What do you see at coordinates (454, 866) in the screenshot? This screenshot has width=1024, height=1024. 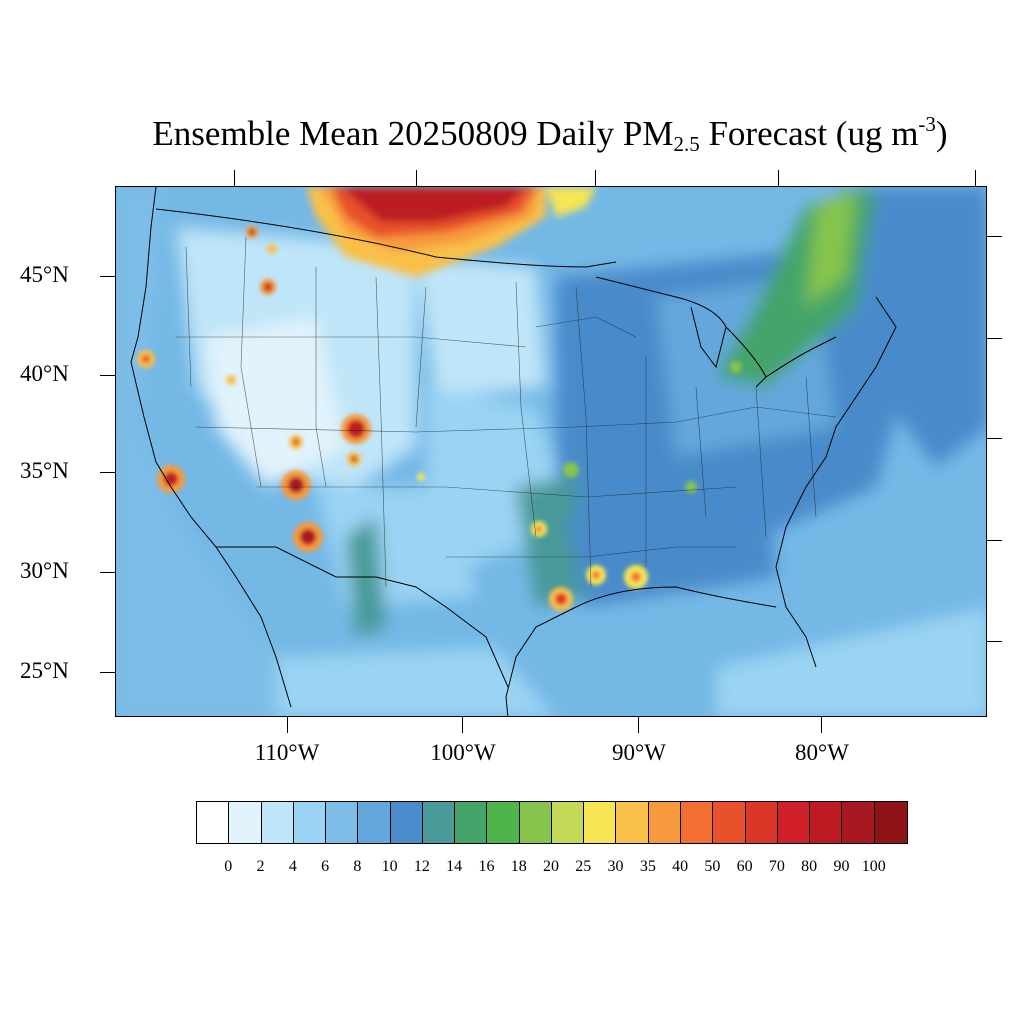 I see `colorbar-label: 14` at bounding box center [454, 866].